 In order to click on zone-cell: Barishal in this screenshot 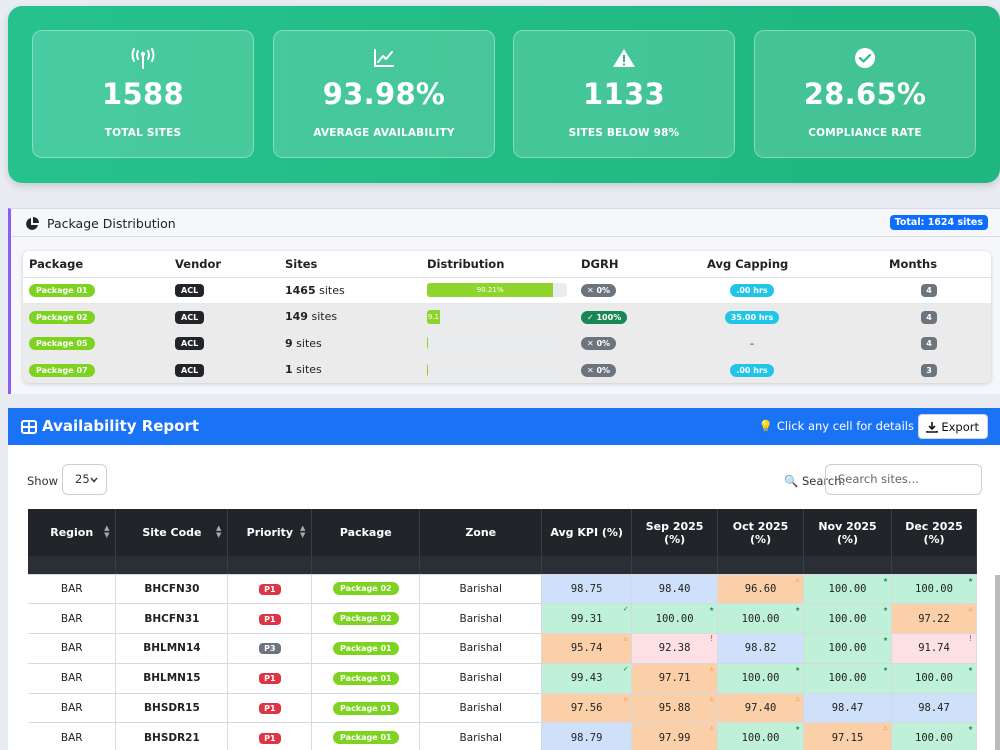, I will do `click(481, 678)`.